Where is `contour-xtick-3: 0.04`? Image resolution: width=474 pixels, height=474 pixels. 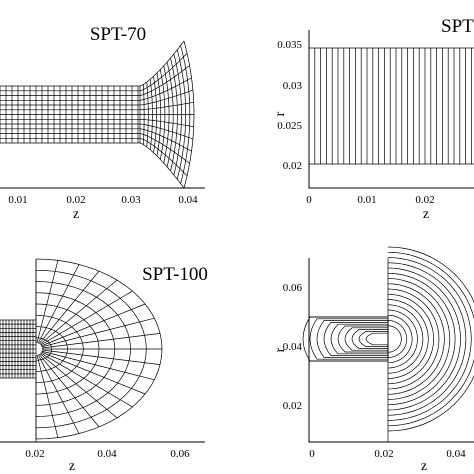
contour-xtick-3: 0.04 is located at coordinates (456, 454).